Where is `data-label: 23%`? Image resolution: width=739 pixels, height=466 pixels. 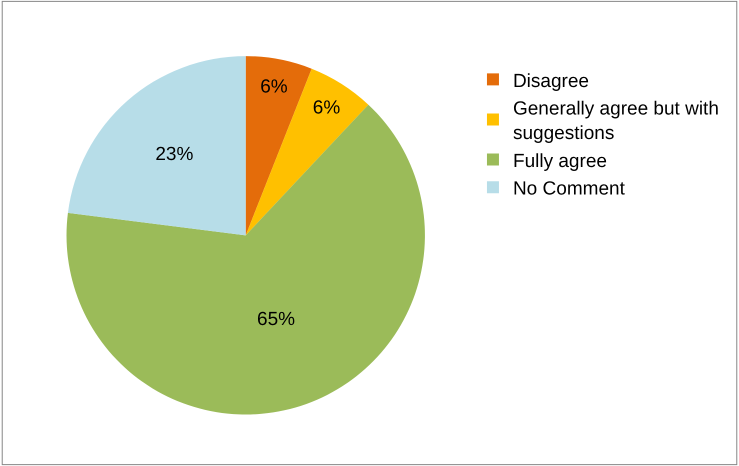 data-label: 23% is located at coordinates (174, 154).